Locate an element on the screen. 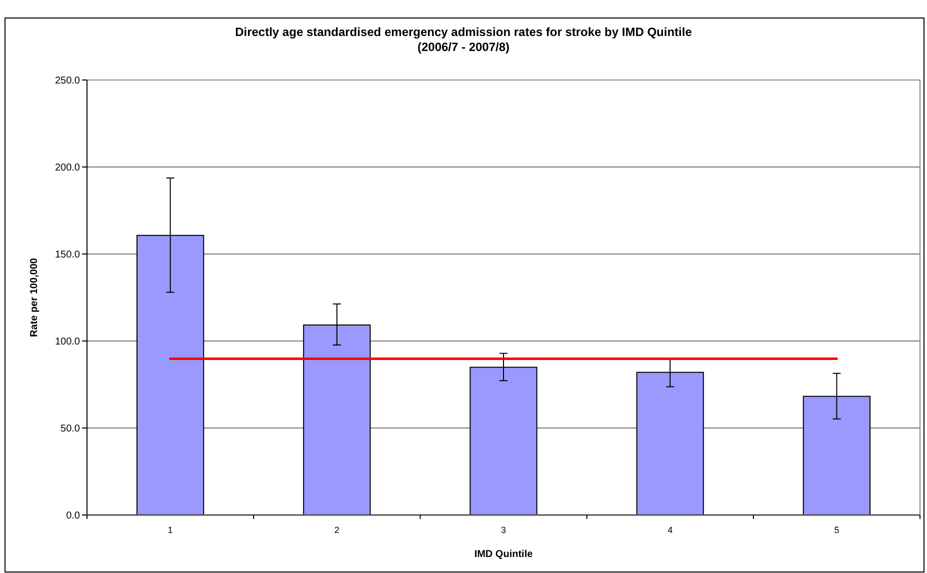 Image resolution: width=927 pixels, height=573 pixels. x-tick-label: 3 is located at coordinates (503, 530).